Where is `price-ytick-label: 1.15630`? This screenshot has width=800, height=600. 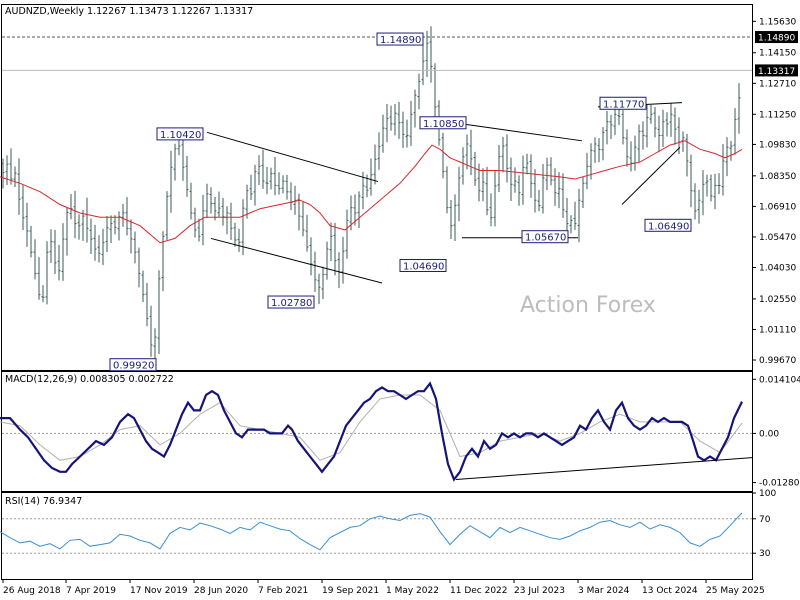 price-ytick-label: 1.15630 is located at coordinates (777, 22).